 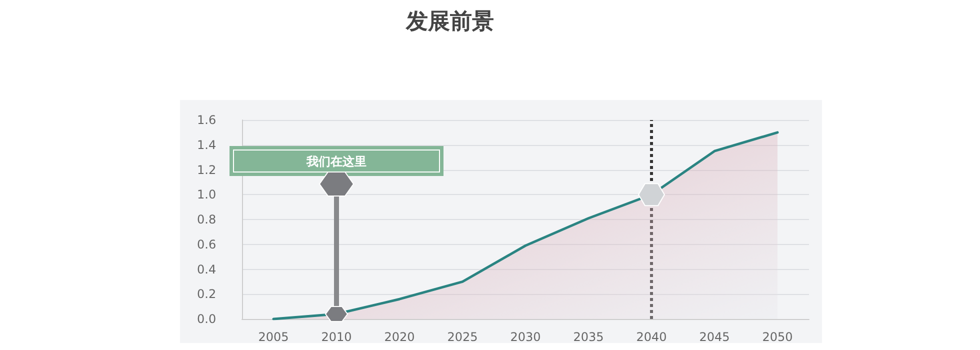 I want to click on annotation: 我们在这里, so click(x=336, y=161).